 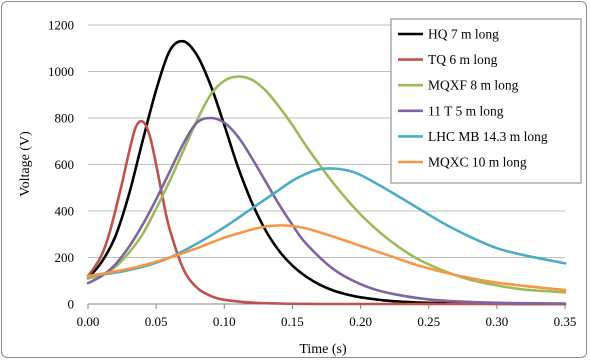 I want to click on x-tick-label: 0.10, so click(x=224, y=321).